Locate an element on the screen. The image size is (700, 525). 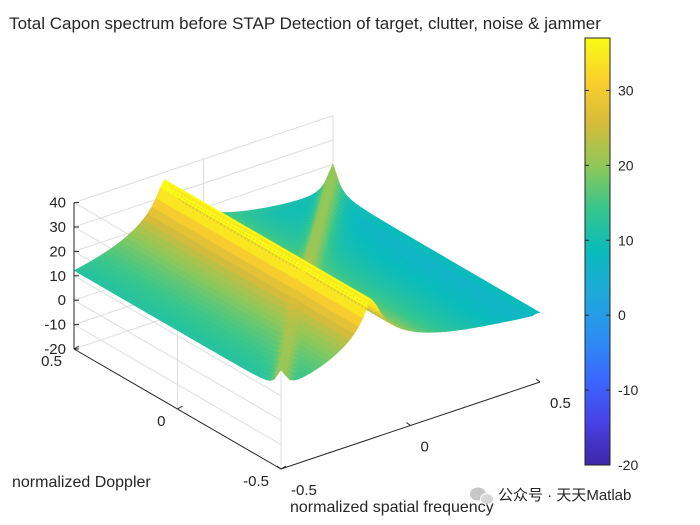
z-tick-label: -10 is located at coordinates (55, 325).